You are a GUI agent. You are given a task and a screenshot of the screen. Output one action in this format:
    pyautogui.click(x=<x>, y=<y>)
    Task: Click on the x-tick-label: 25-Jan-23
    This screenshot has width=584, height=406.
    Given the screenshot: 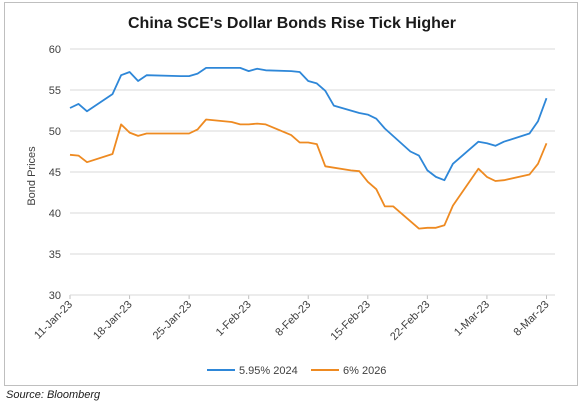 What is the action you would take?
    pyautogui.click(x=173, y=321)
    